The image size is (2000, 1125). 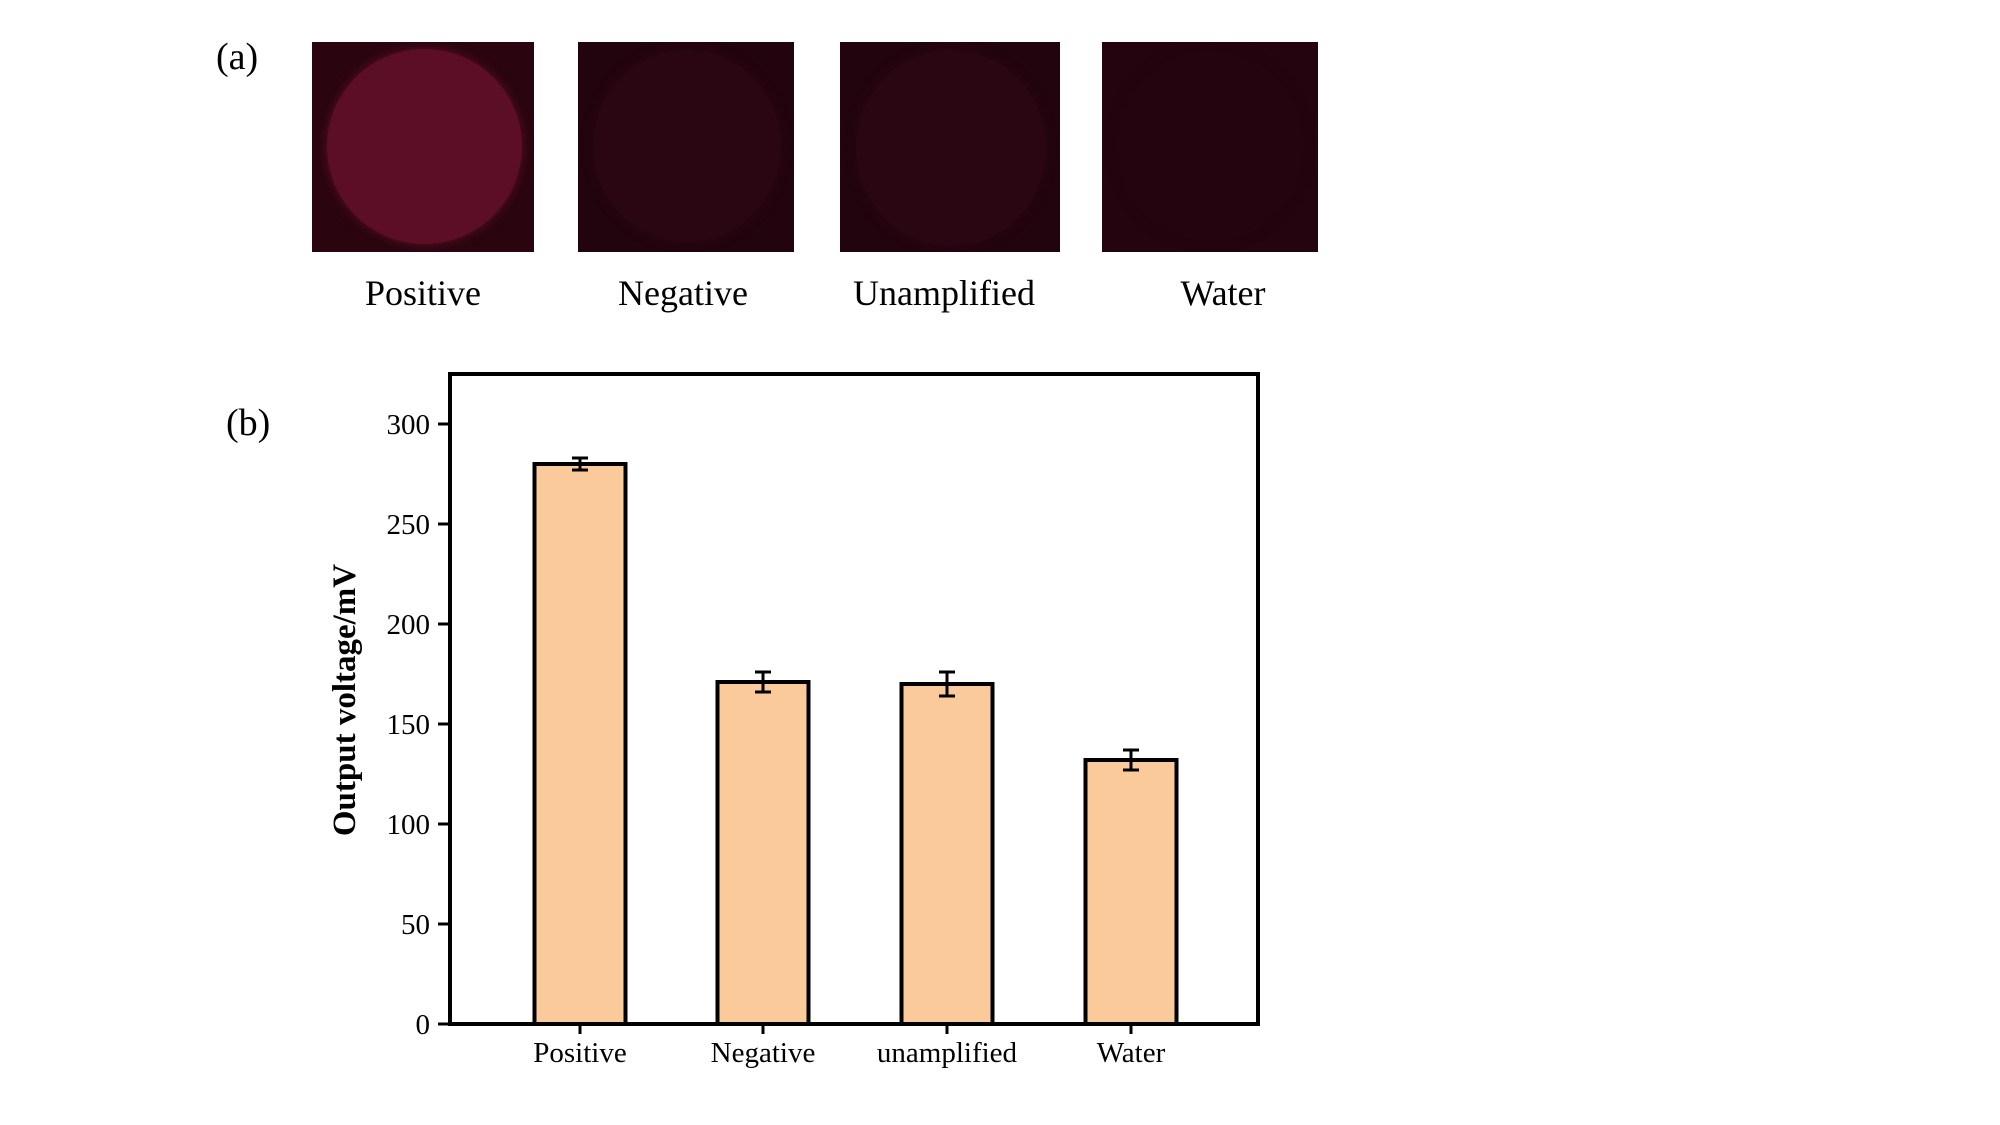 What do you see at coordinates (409, 525) in the screenshot?
I see `y-tick-label: 250` at bounding box center [409, 525].